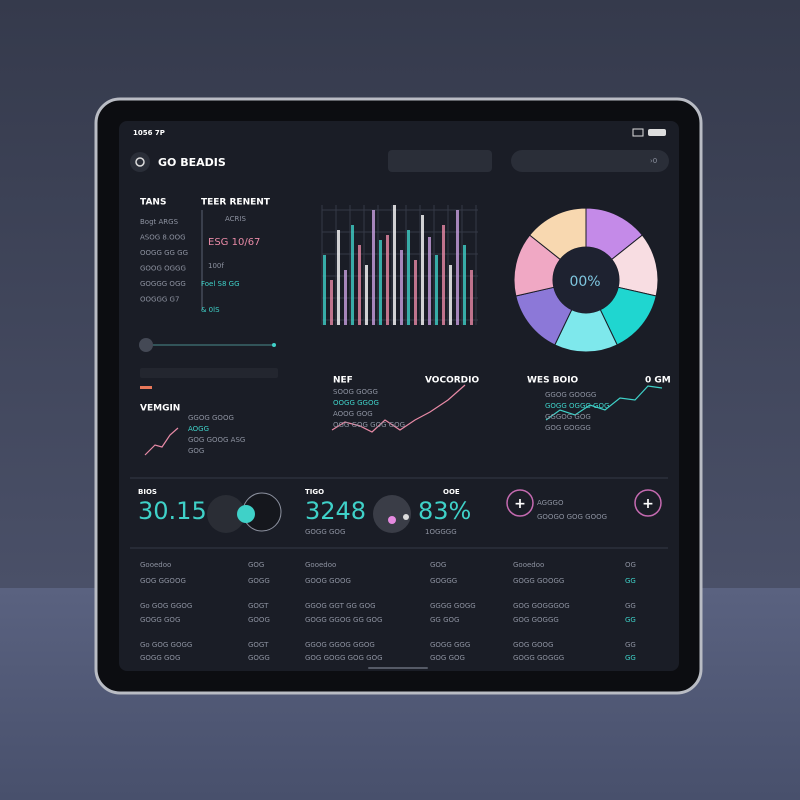  Describe the element at coordinates (235, 219) in the screenshot. I see `label: ACRIS` at that location.